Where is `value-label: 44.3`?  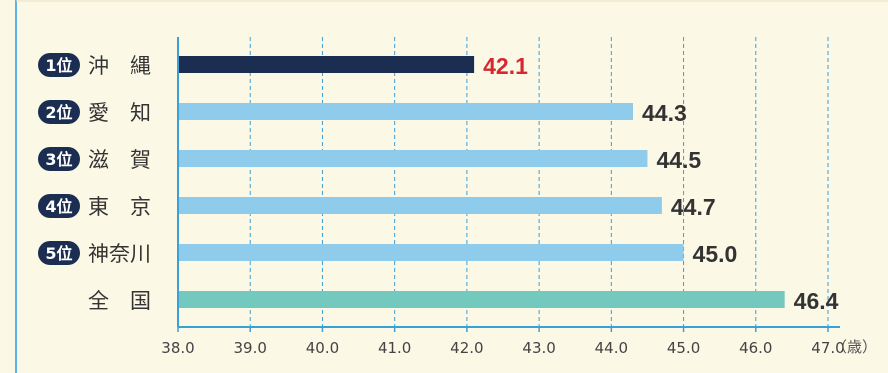 value-label: 44.3 is located at coordinates (664, 113).